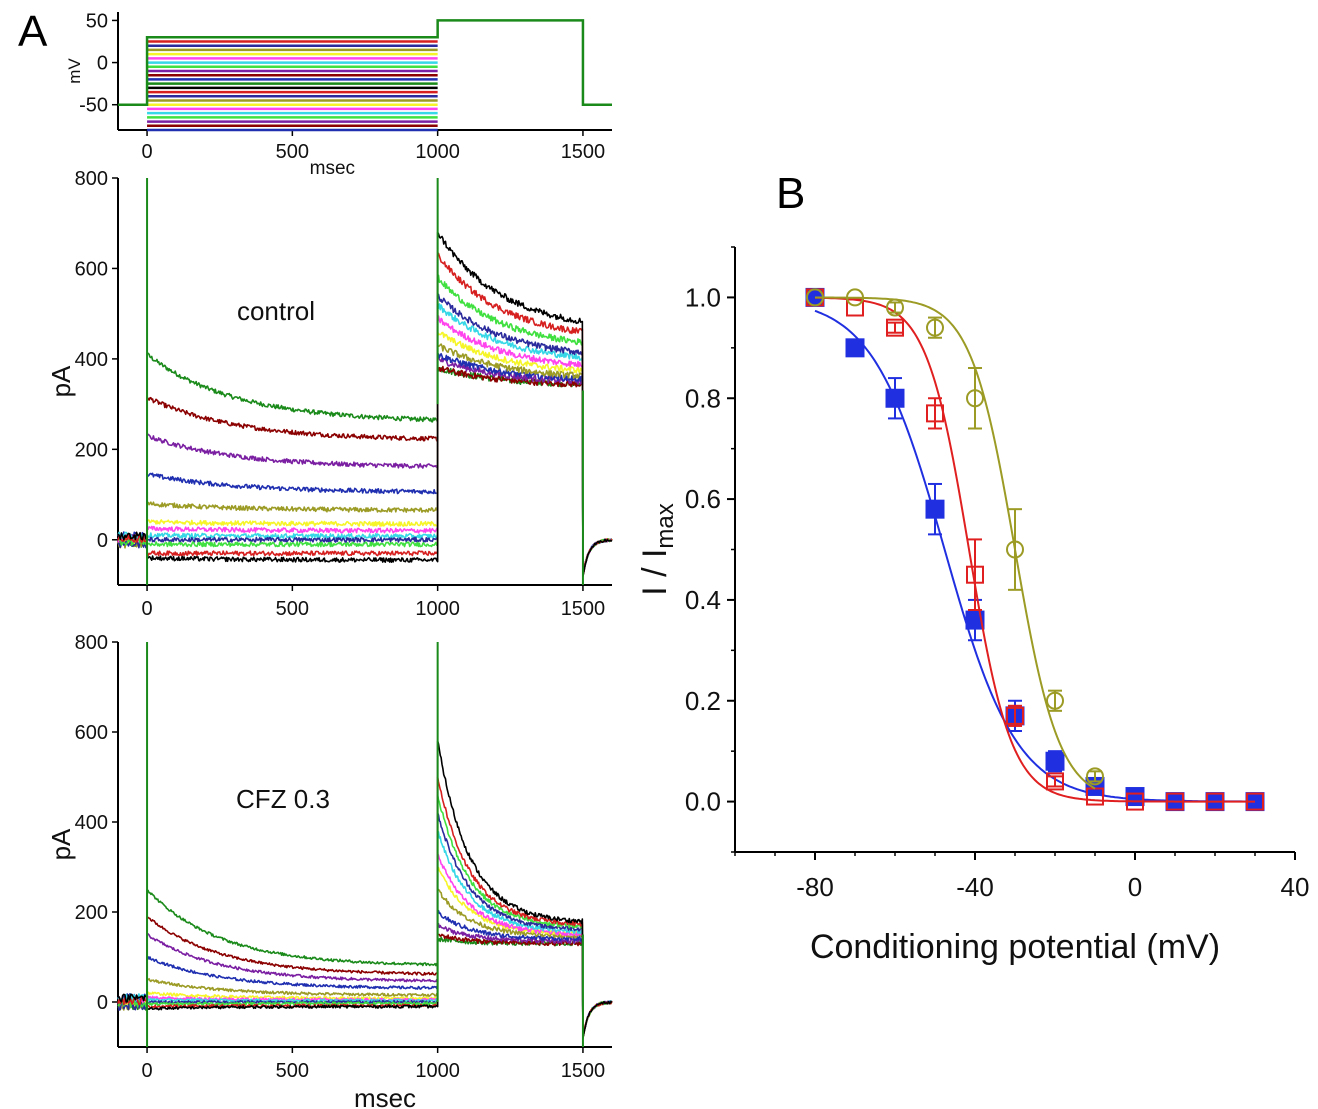  What do you see at coordinates (583, 609) in the screenshot?
I see `control-x-tick-label: 1500` at bounding box center [583, 609].